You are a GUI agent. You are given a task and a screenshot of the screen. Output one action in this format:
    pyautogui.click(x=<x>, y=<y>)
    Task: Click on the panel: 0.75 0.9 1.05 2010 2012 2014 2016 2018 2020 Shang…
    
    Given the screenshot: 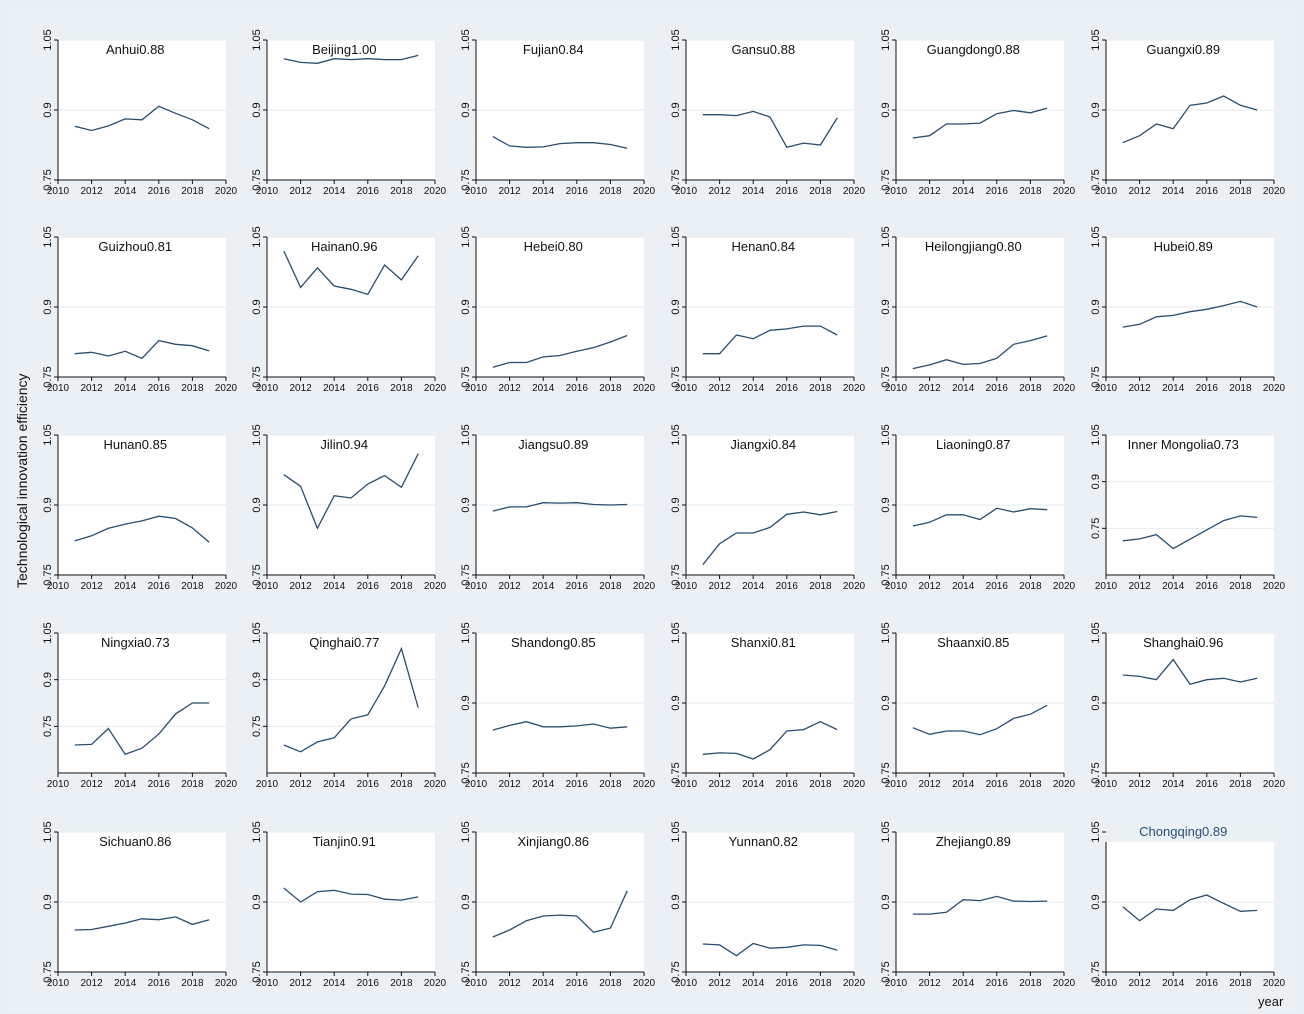 What is the action you would take?
    pyautogui.click(x=1188, y=706)
    